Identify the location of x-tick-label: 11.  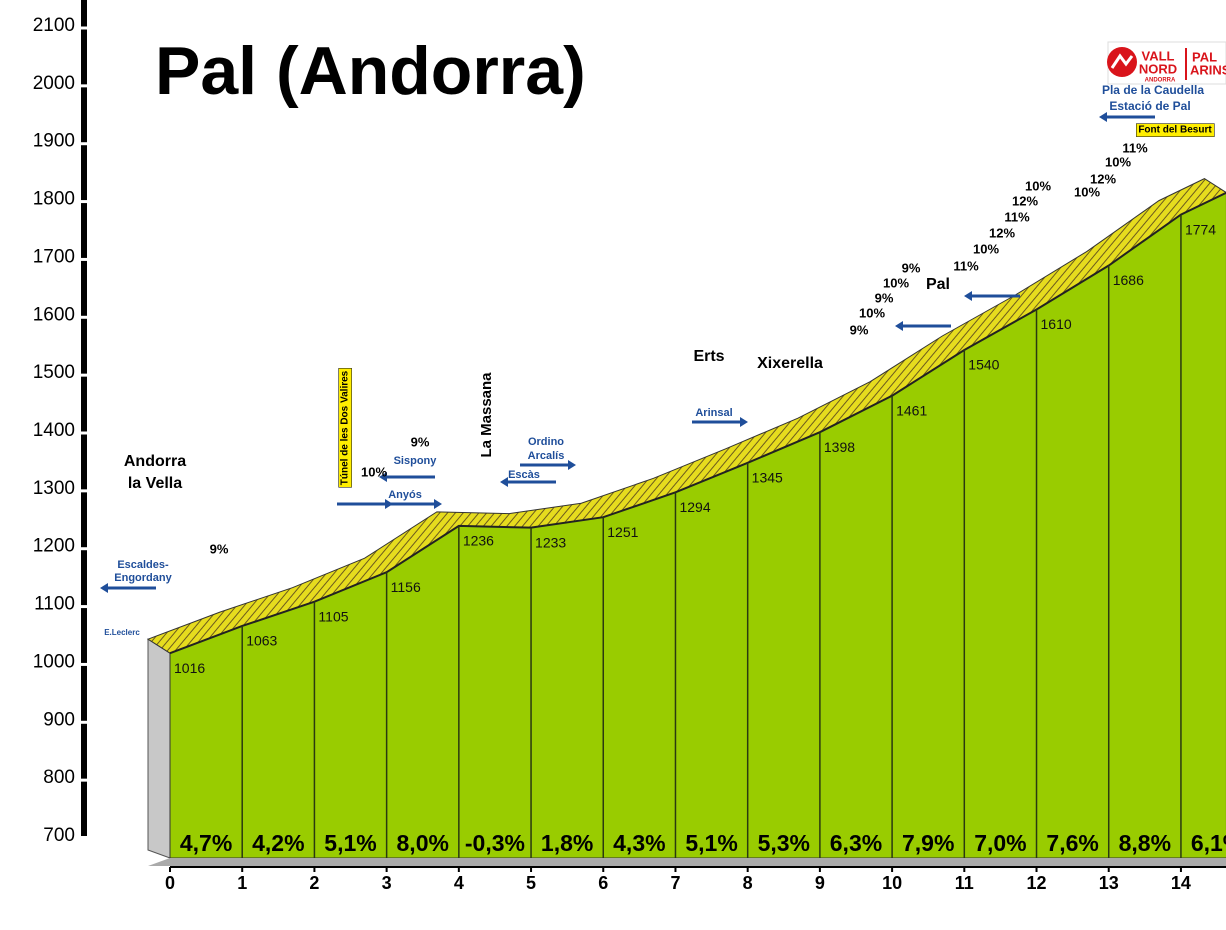
(964, 883).